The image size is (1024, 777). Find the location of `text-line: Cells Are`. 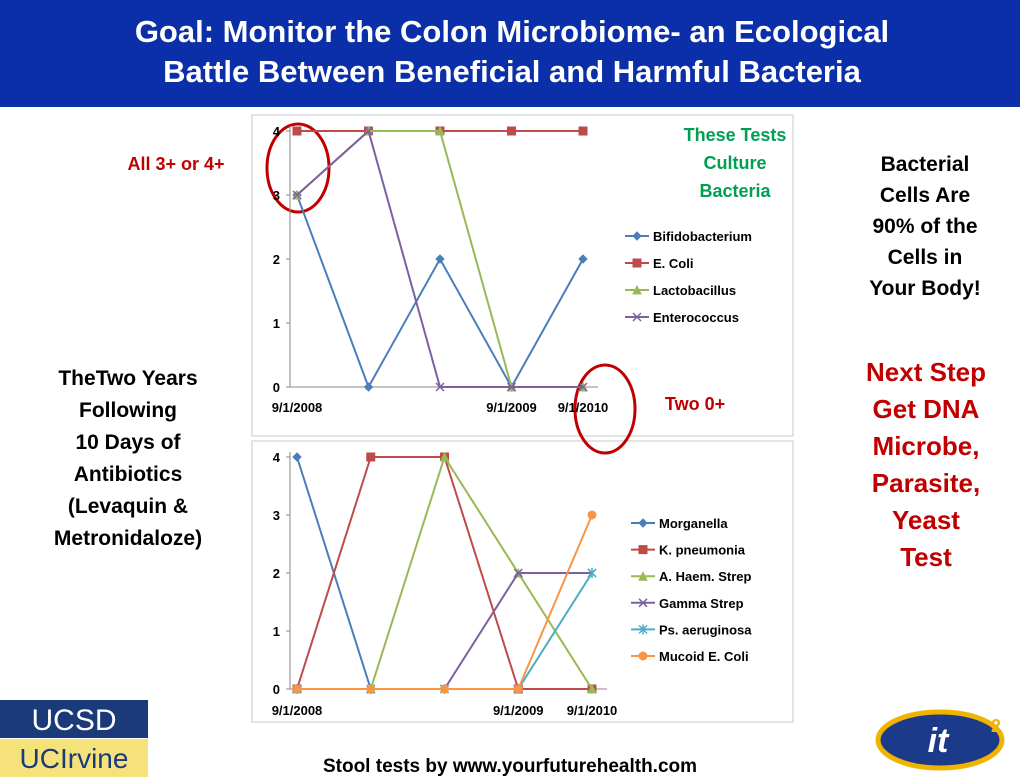

text-line: Cells Are is located at coordinates (925, 195).